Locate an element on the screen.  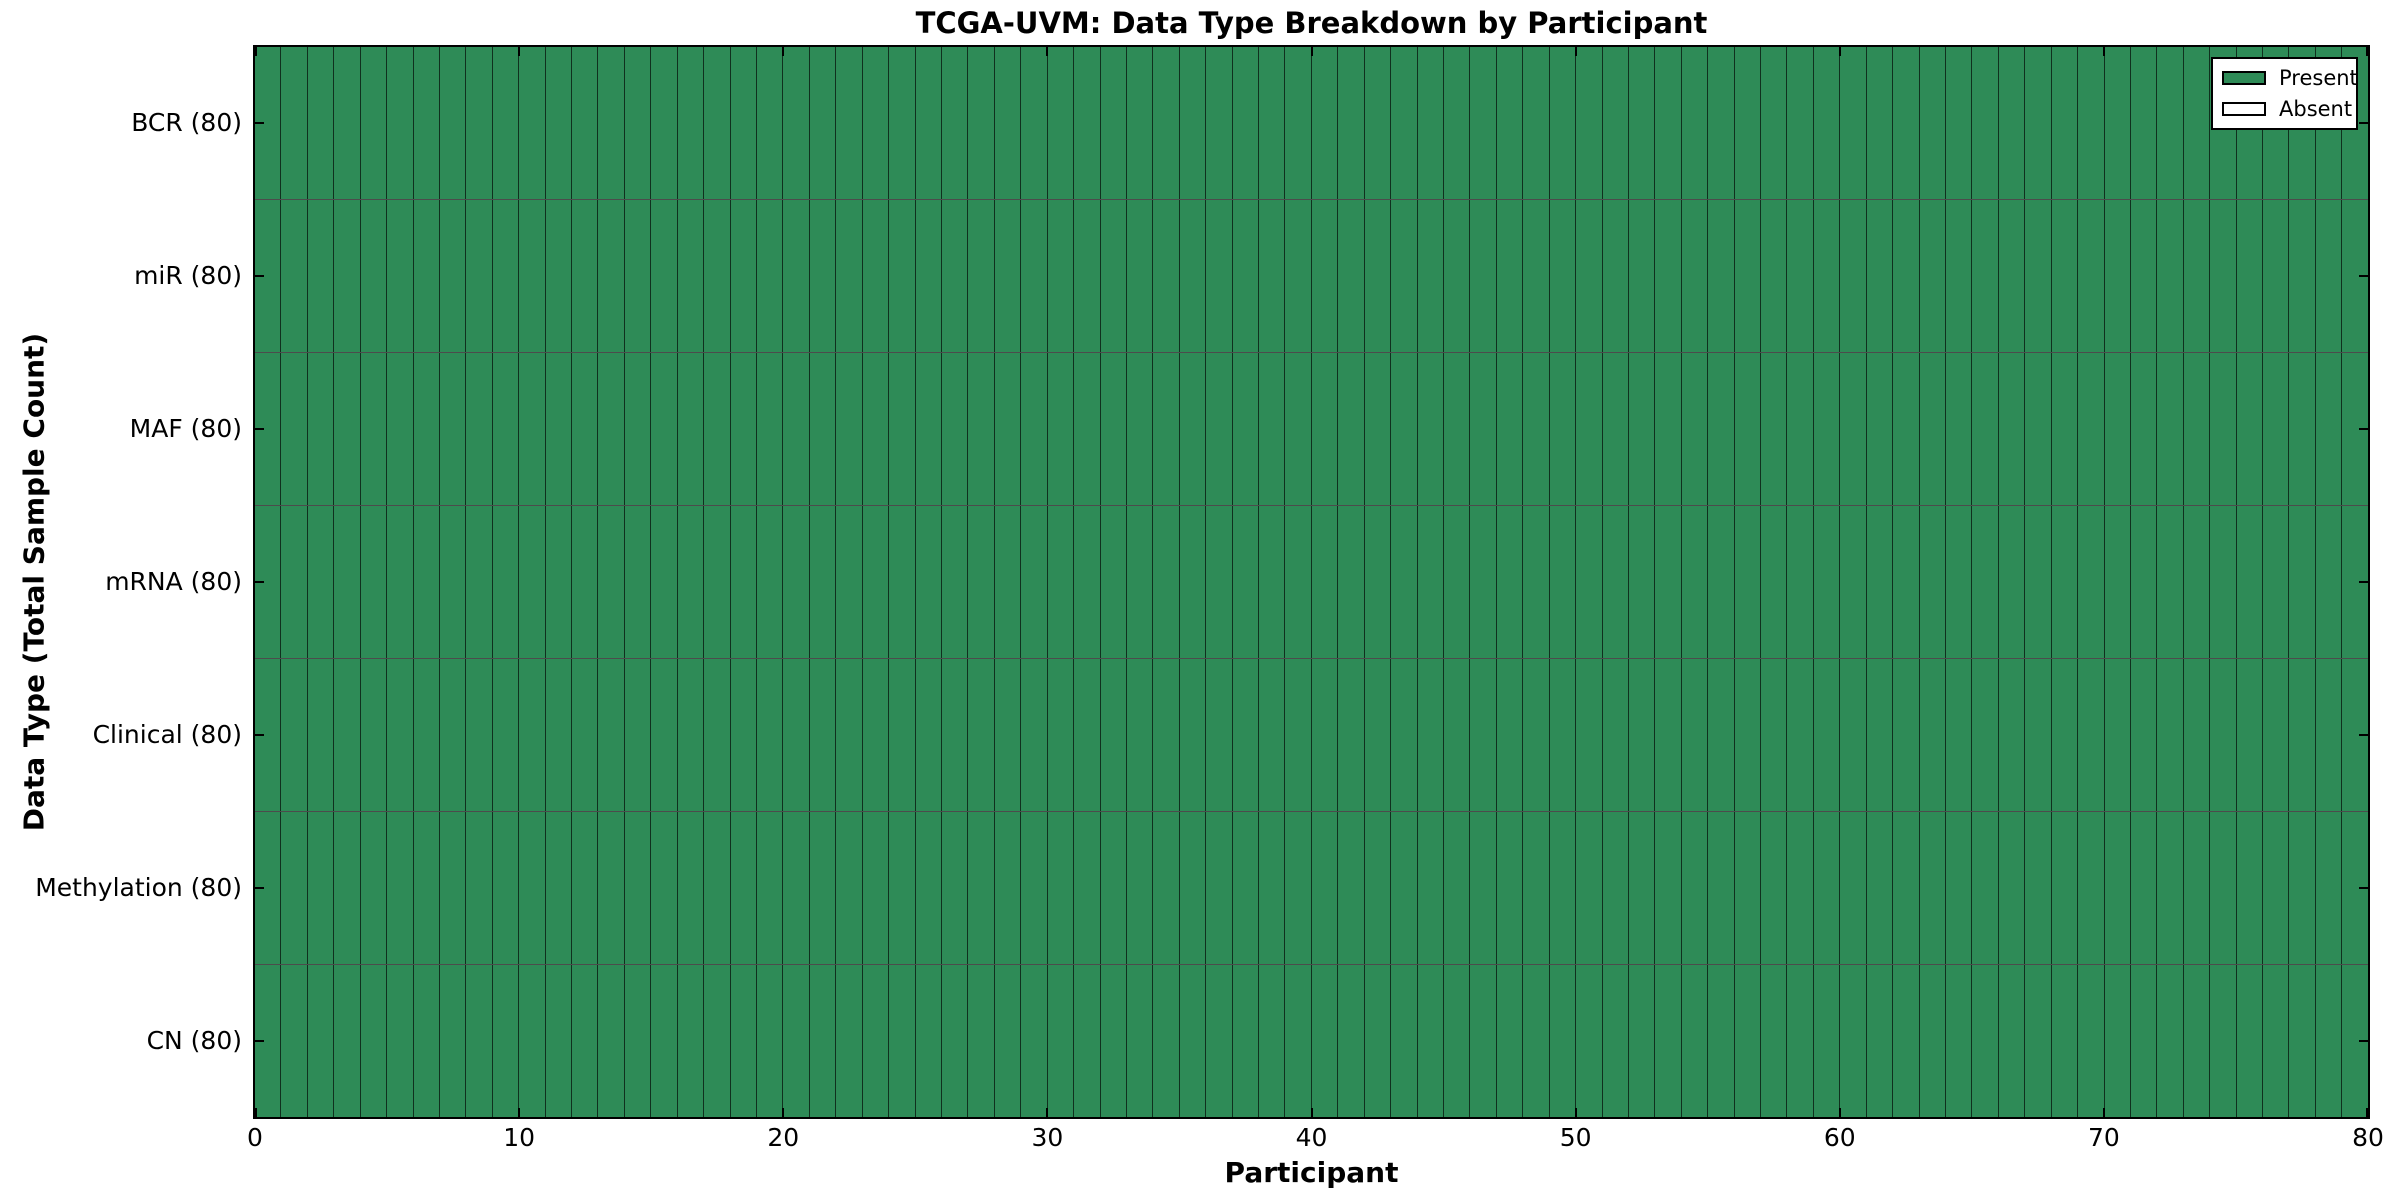
x-tick-label: 0 is located at coordinates (255, 1137).